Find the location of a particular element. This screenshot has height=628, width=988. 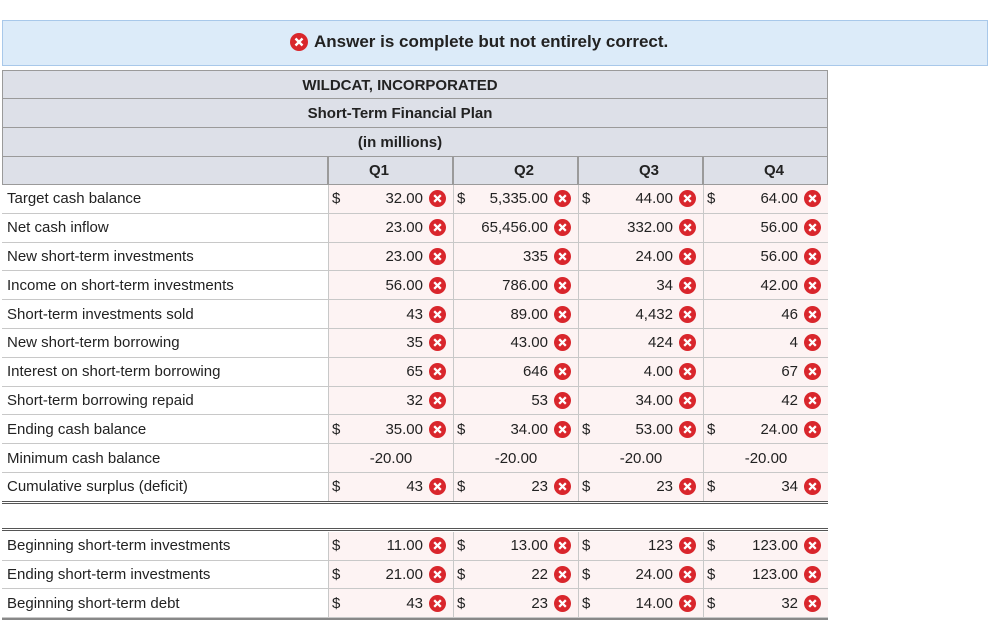

cell-value: 123.00 is located at coordinates (775, 574).